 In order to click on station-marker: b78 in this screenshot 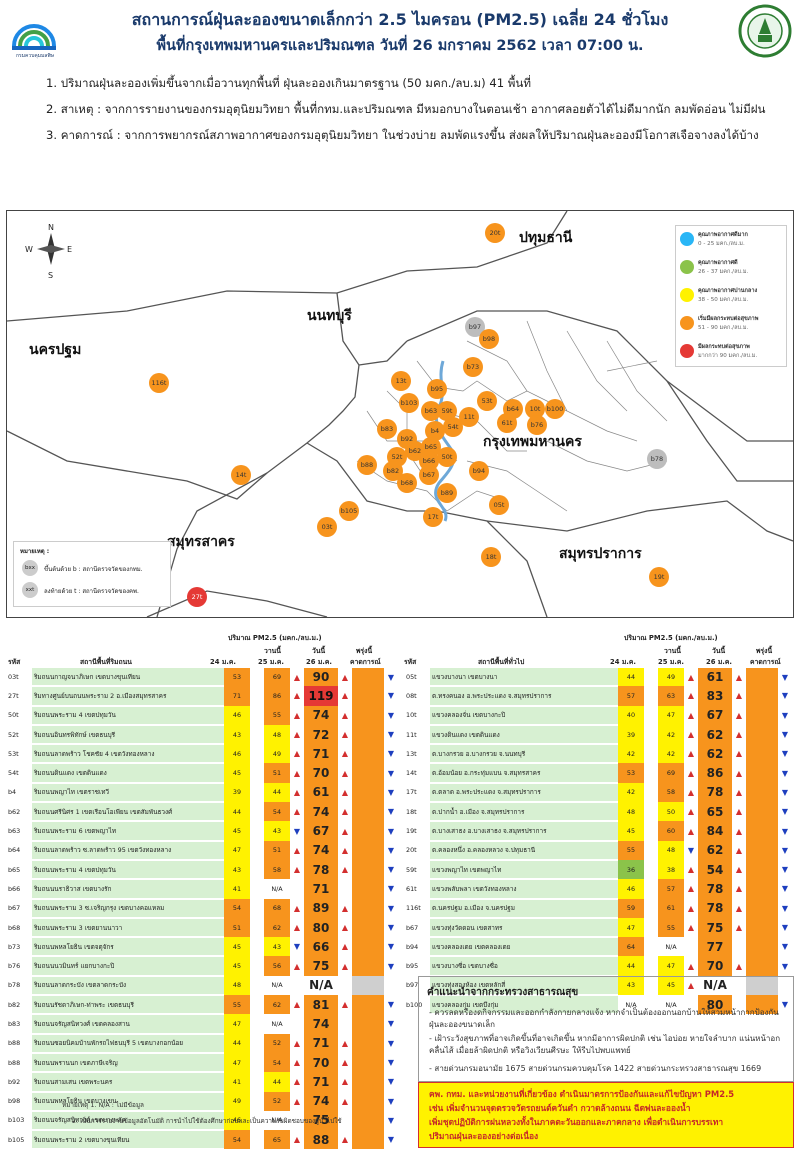, I will do `click(657, 459)`.